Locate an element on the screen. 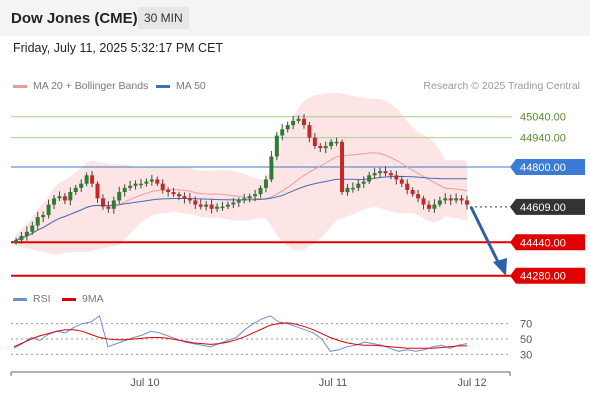 The image size is (590, 400). rsi-line is located at coordinates (240, 333).